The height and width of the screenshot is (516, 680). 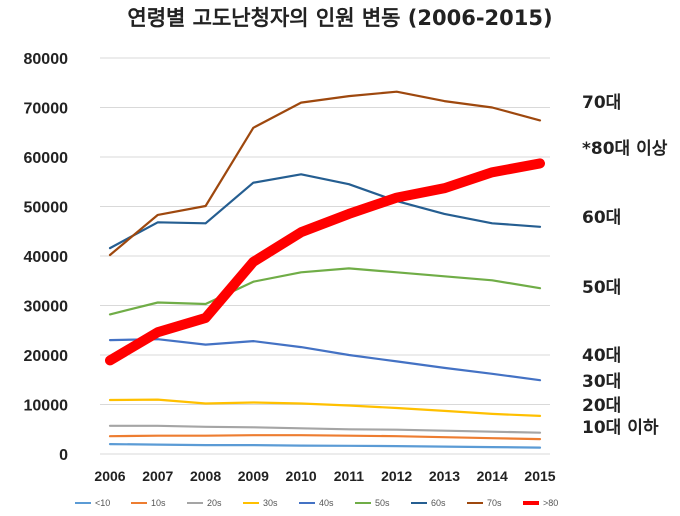 I want to click on series-annotation: 60대, so click(x=601, y=218).